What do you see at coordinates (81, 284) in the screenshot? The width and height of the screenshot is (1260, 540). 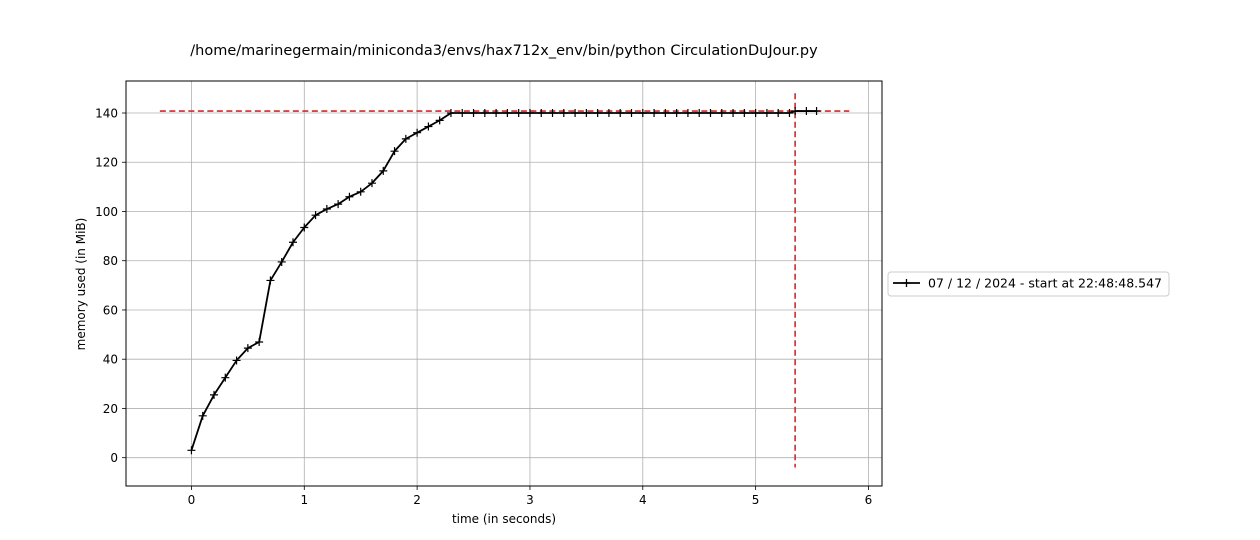 I see `y-axis-label: memory used (in MiB)` at bounding box center [81, 284].